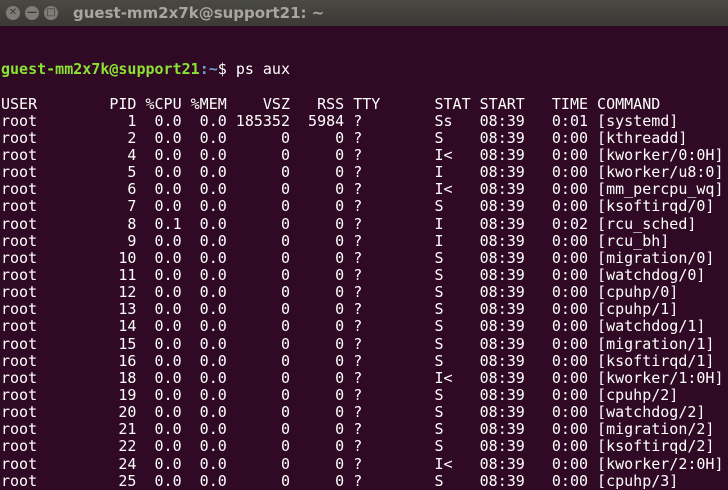 This screenshot has height=490, width=728. I want to click on cell: [watchdog/2], so click(647, 412).